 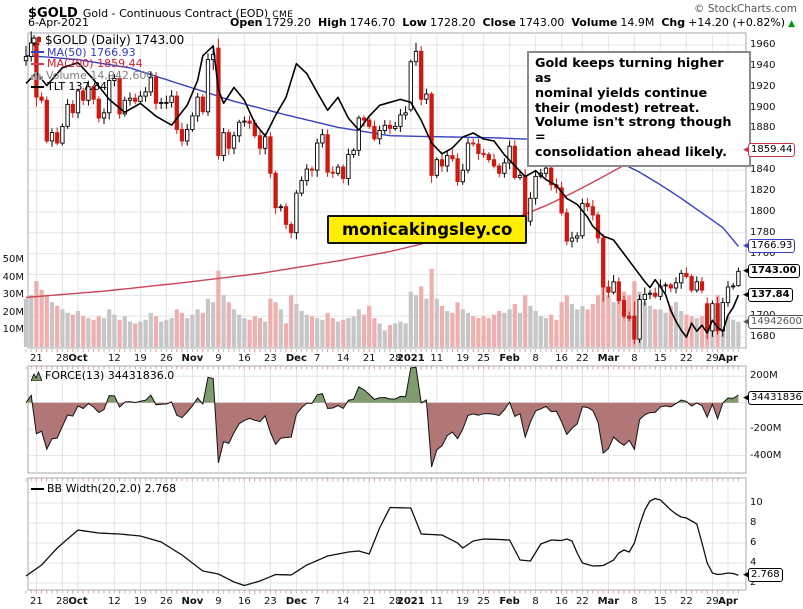 I want to click on ma200-line-icon, so click(x=37, y=63).